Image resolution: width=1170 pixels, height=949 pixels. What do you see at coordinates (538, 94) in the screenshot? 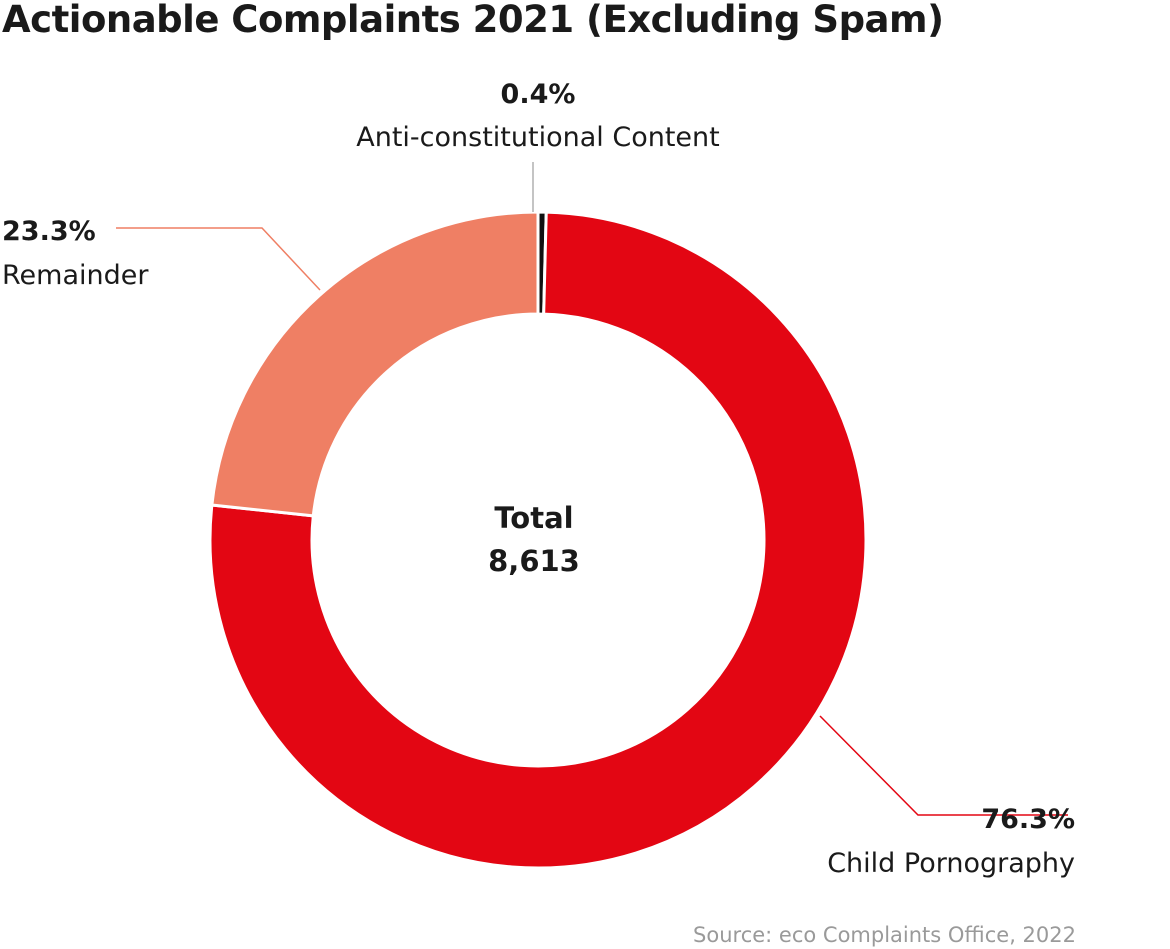
I see `slice-value-anti-constitutional: 0.4%` at bounding box center [538, 94].